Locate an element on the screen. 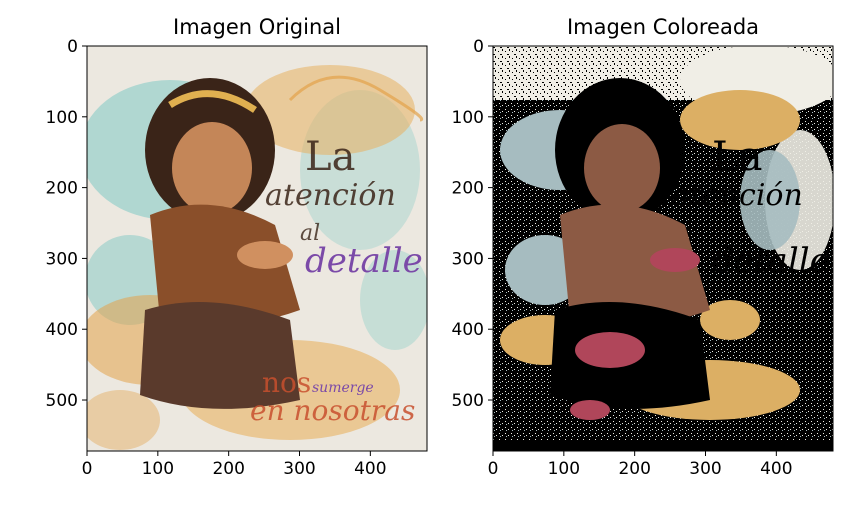 This screenshot has height=507, width=862. panel-title-original: Imagen Original is located at coordinates (257, 27).